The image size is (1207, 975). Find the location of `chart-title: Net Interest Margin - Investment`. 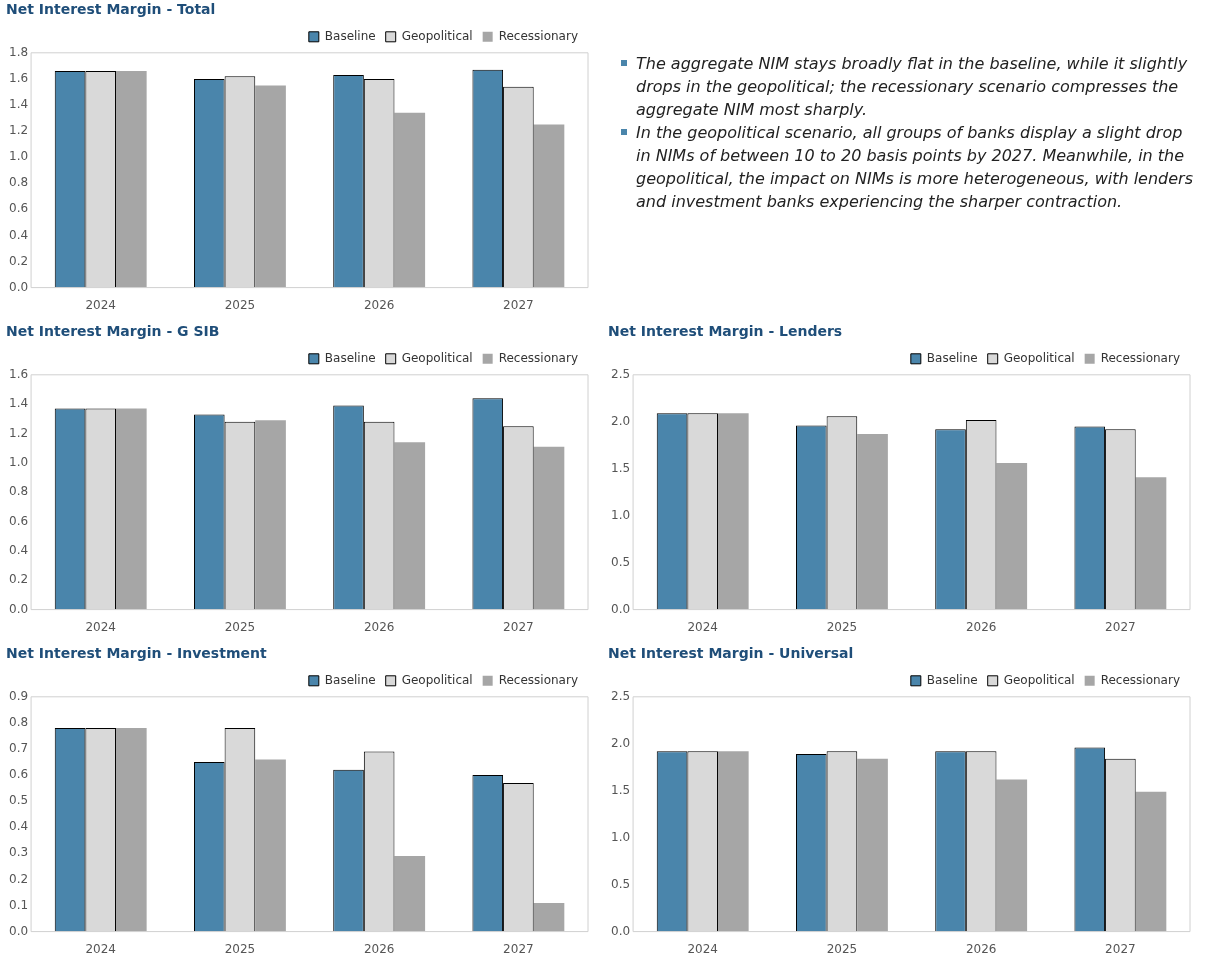

chart-title: Net Interest Margin - Investment is located at coordinates (136, 653).